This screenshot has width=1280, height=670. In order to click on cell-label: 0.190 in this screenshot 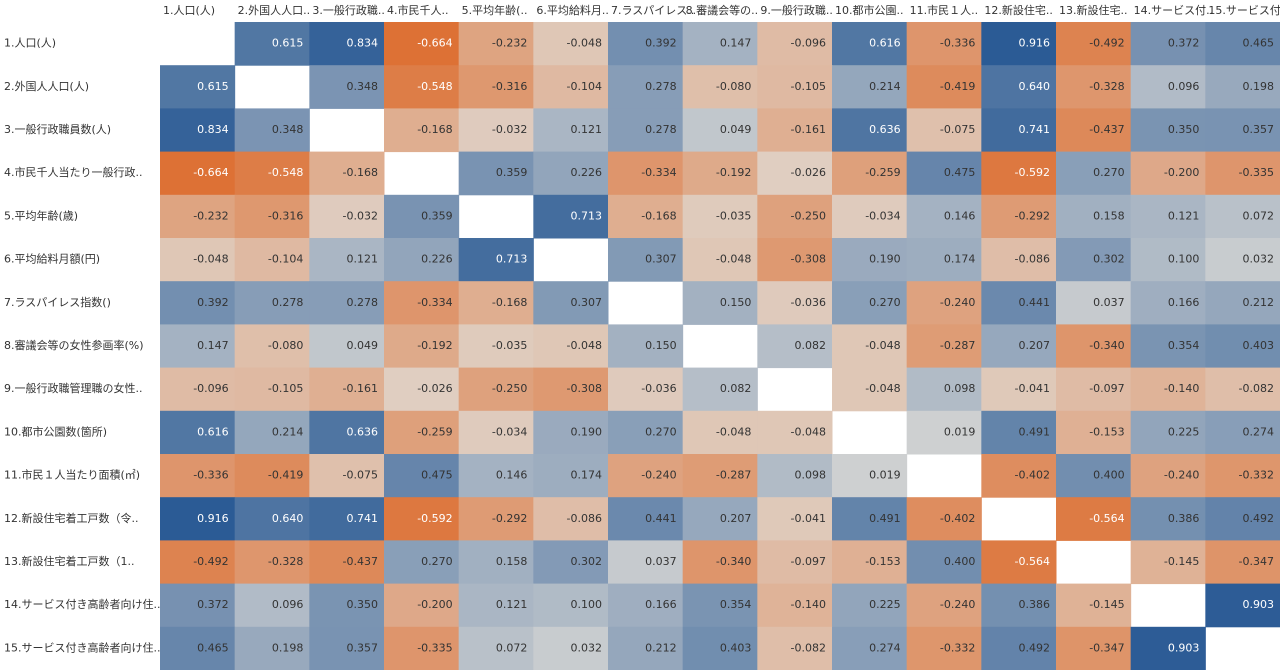, I will do `click(587, 431)`.